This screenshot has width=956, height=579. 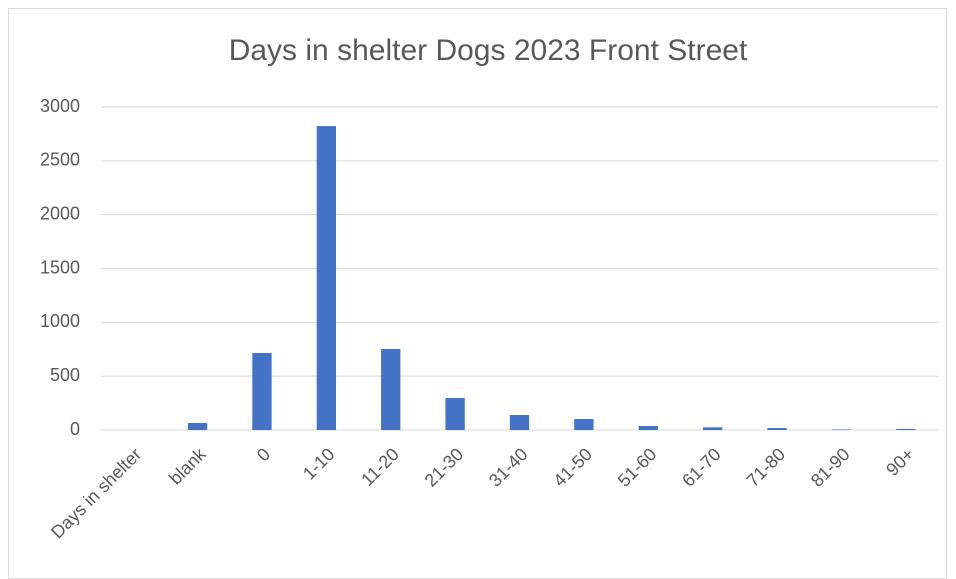 I want to click on chart-title: Days in shelter Dogs 2023 Front Street, so click(x=488, y=50).